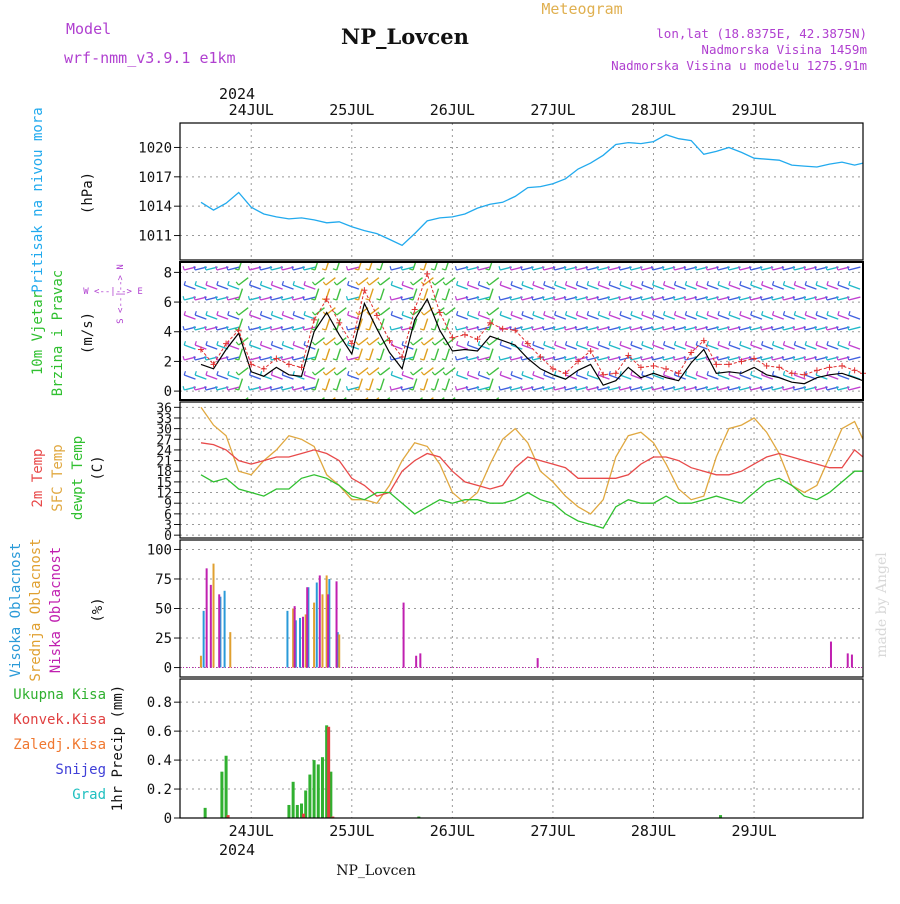 This screenshot has height=904, width=900. What do you see at coordinates (118, 748) in the screenshot?
I see `precip-ylabel: 1hr Precip (mm)` at bounding box center [118, 748].